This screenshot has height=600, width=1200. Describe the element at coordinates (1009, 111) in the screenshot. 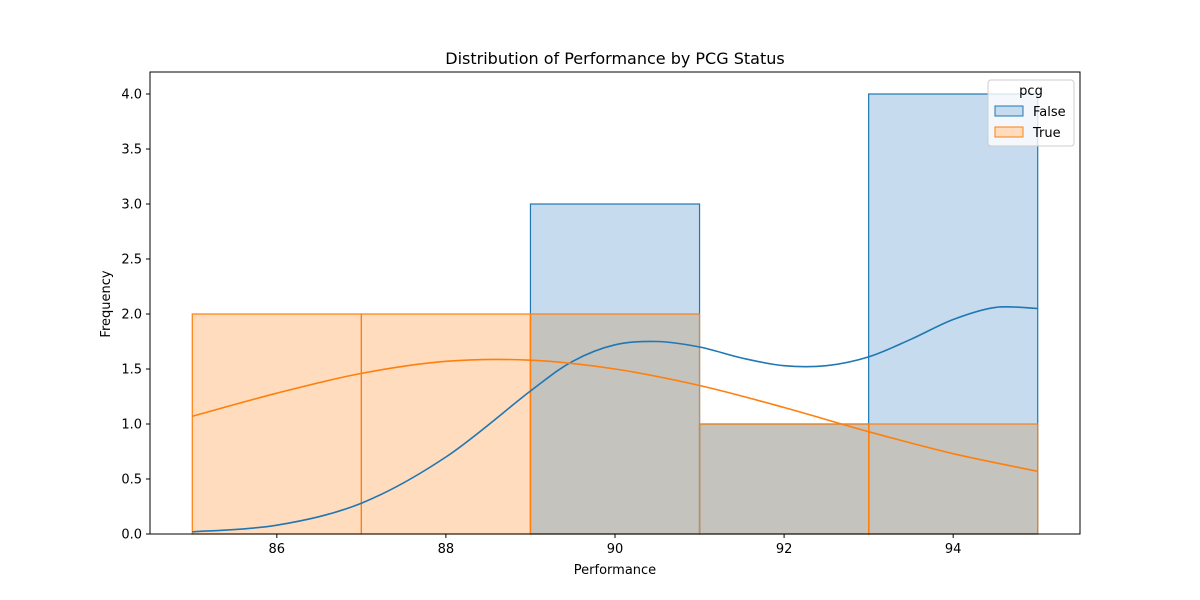

I see `legend-swatch-false` at that location.